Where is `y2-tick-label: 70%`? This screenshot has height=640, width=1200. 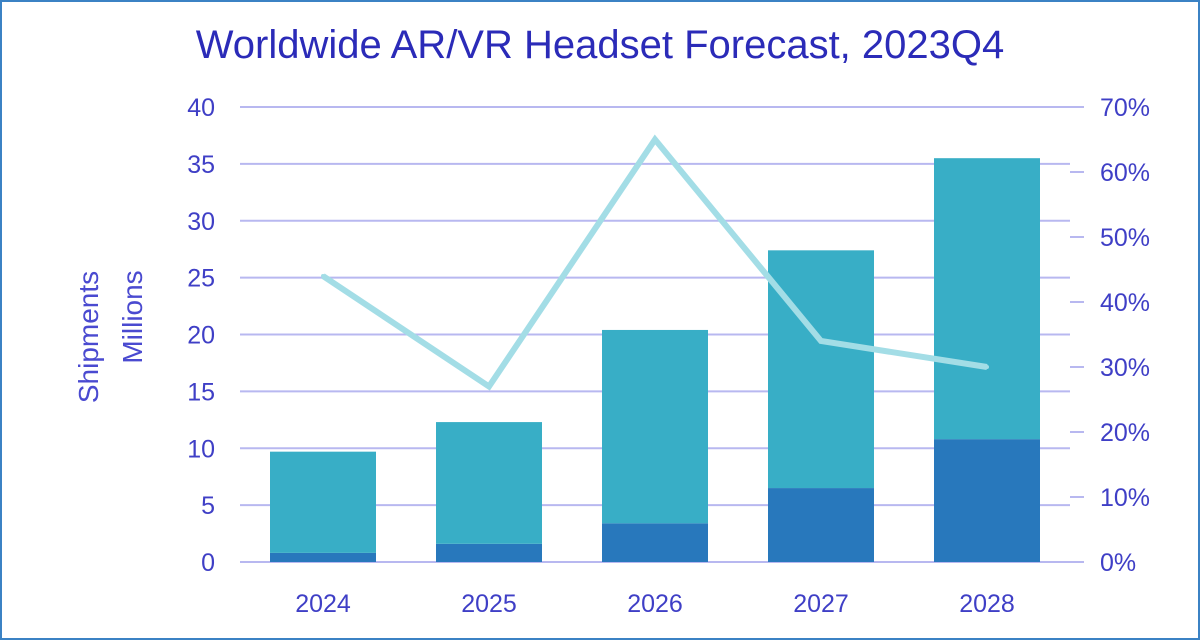 y2-tick-label: 70% is located at coordinates (1125, 108).